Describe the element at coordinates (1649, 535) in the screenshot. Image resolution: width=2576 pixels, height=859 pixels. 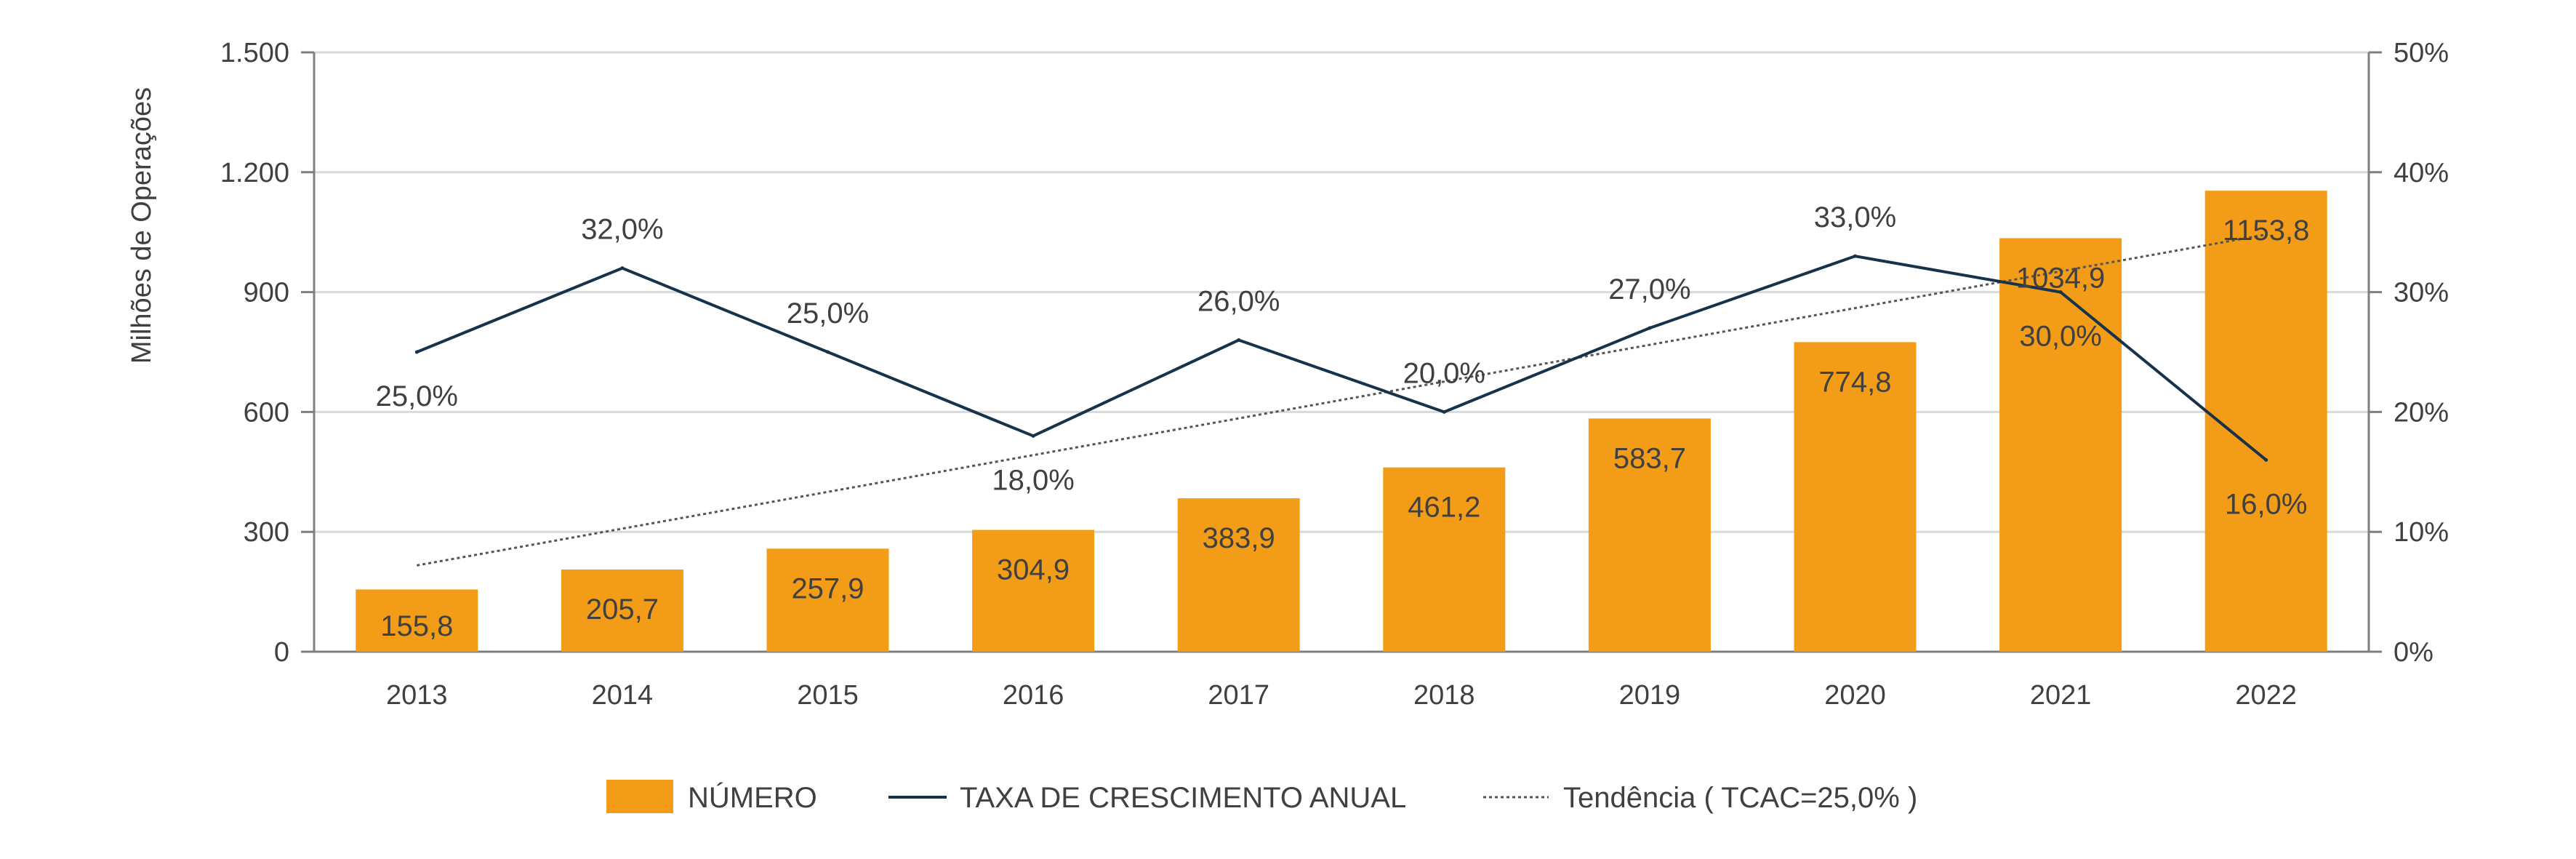
I see `bar-2019` at that location.